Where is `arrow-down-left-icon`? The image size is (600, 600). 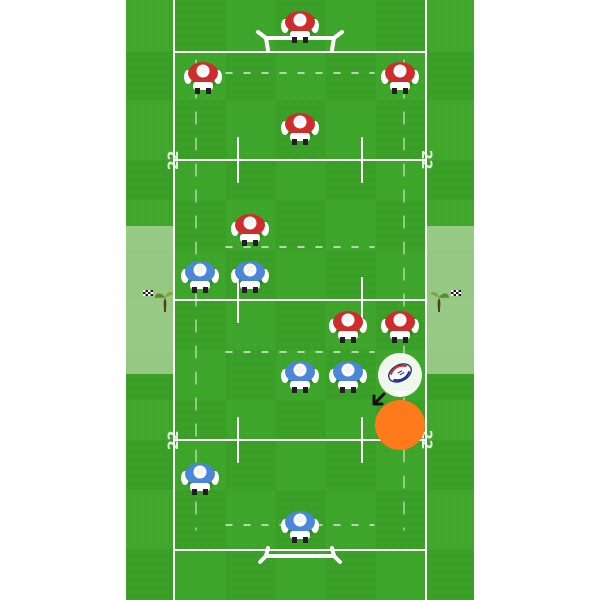 arrow-down-left-icon is located at coordinates (379, 399).